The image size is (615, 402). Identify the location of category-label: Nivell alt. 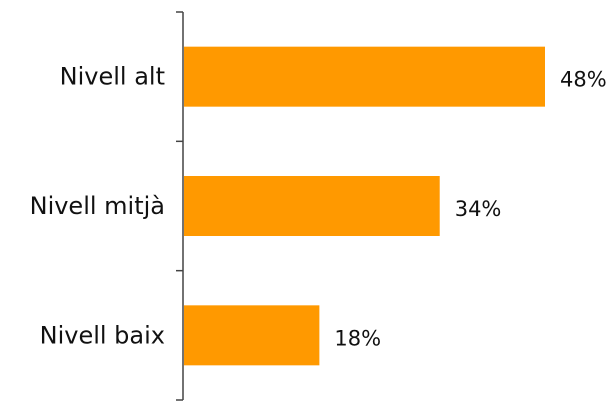
(112, 77).